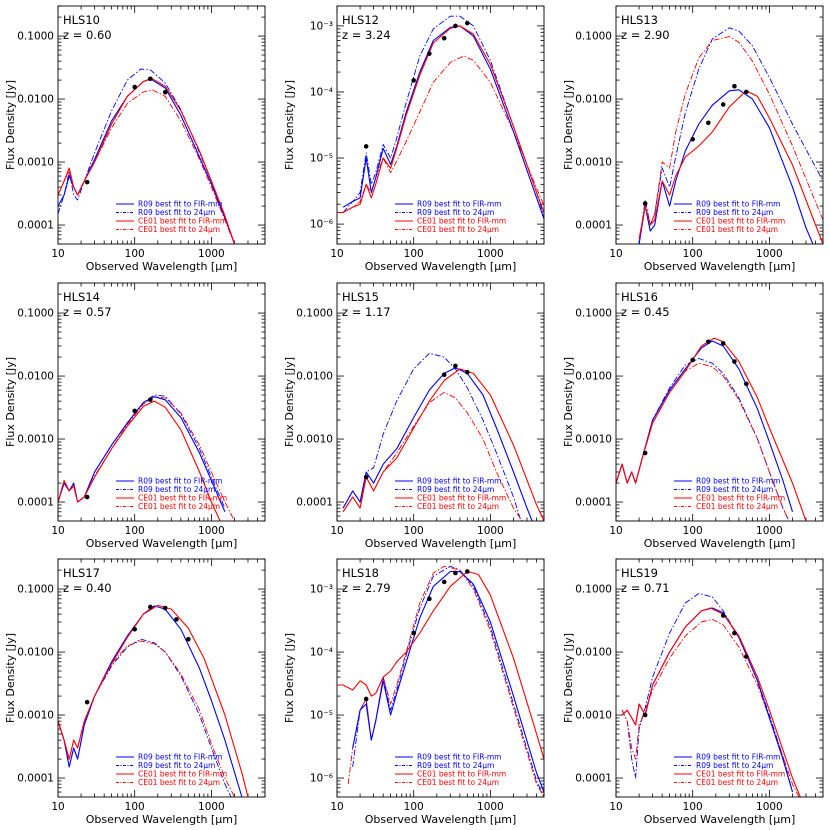 This screenshot has height=830, width=830. Describe the element at coordinates (360, 20) in the screenshot. I see `object-name: HLS12` at that location.